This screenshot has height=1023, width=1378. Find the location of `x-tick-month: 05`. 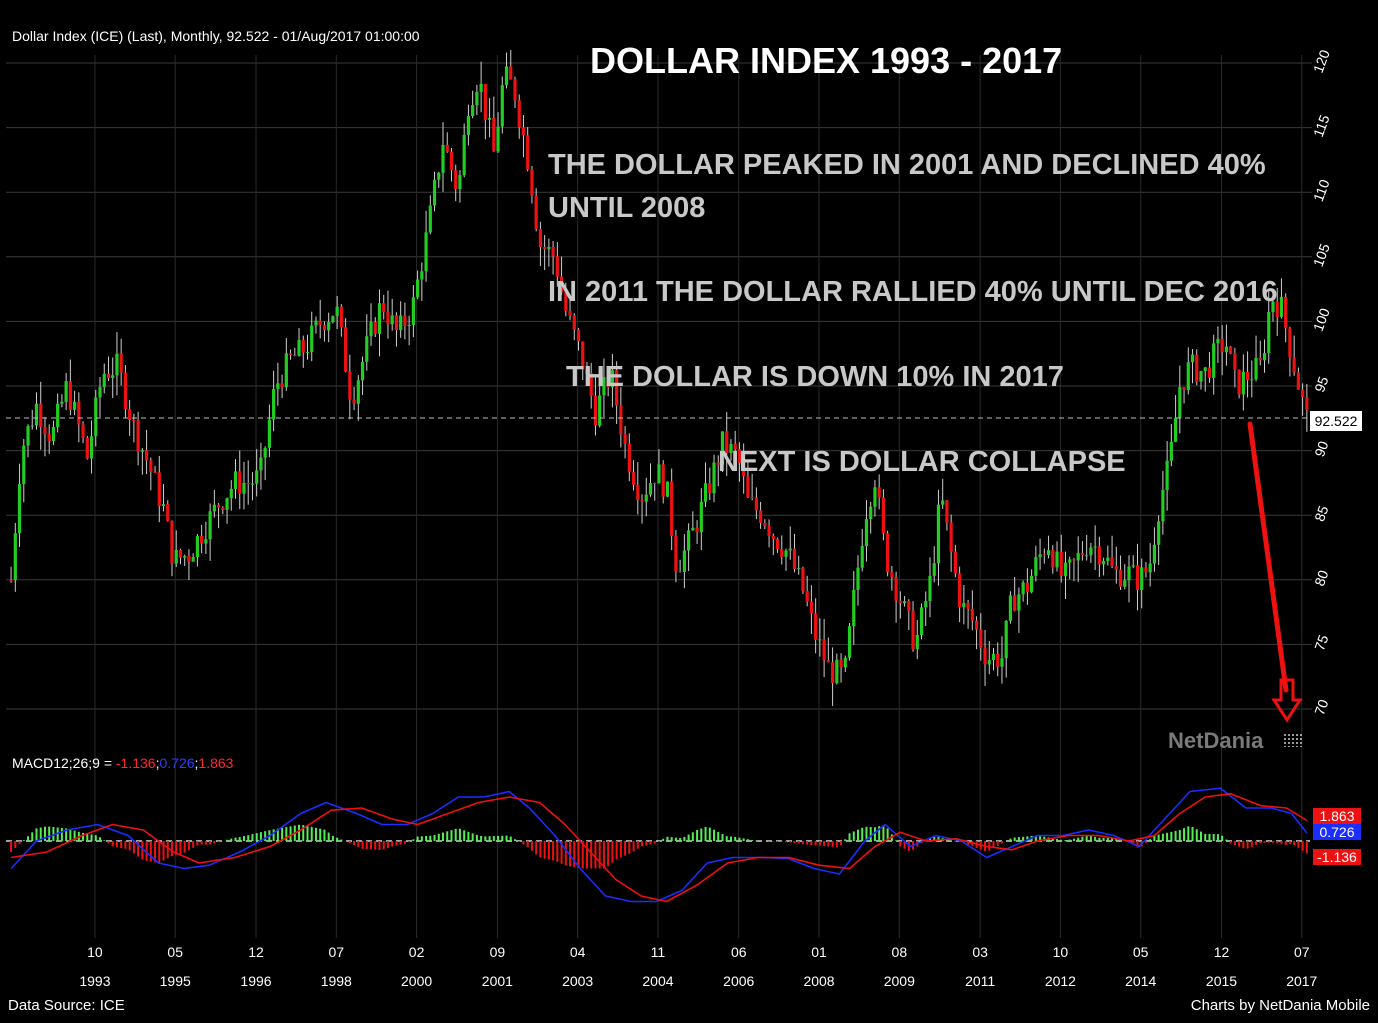

x-tick-month: 05 is located at coordinates (1141, 952).